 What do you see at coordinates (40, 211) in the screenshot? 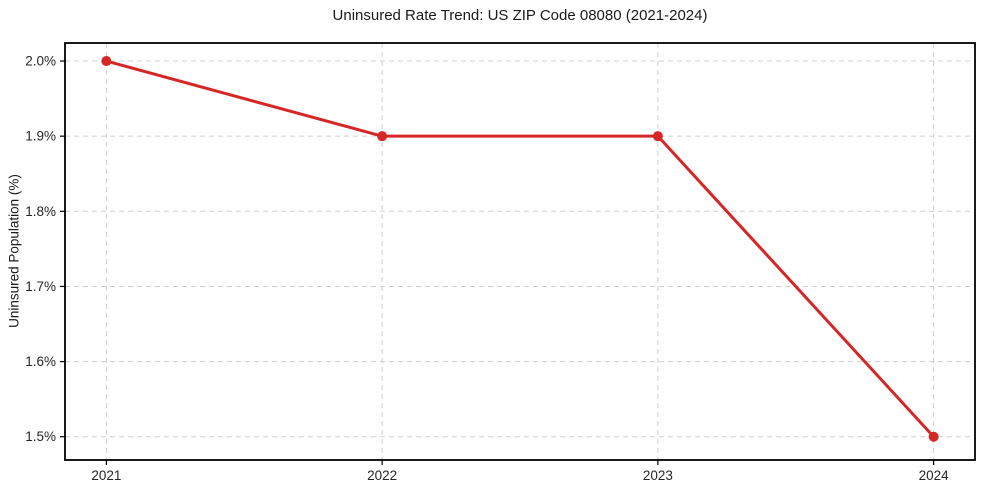
I see `y-tick-label: 1.8%` at bounding box center [40, 211].